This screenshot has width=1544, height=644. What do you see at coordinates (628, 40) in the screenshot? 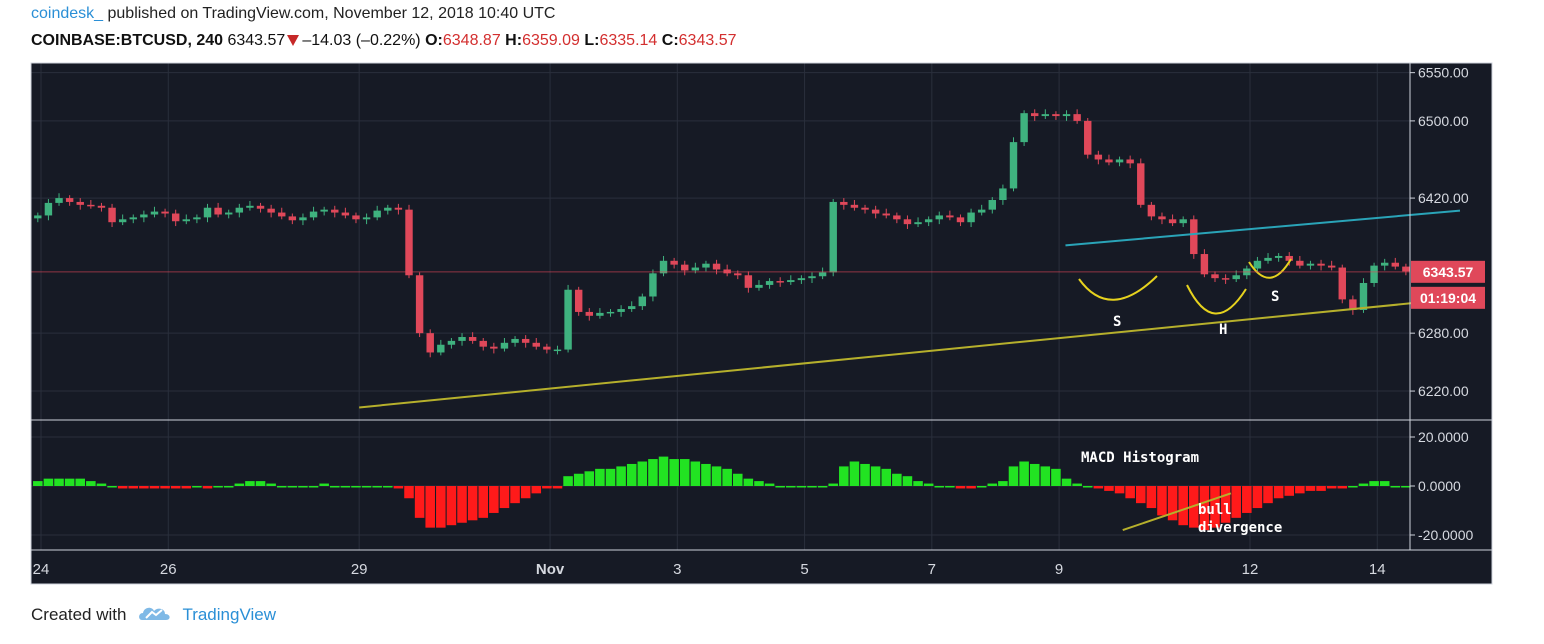
I see `low-value: 6335.14` at bounding box center [628, 40].